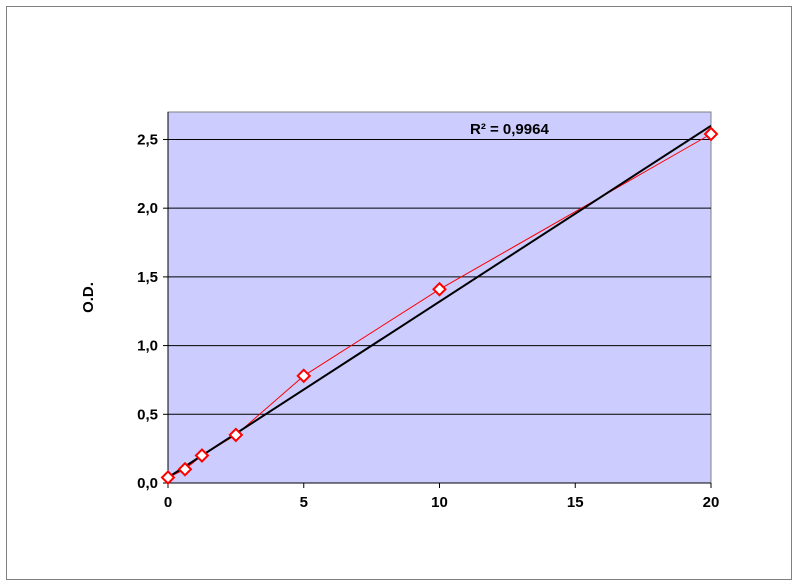 Image resolution: width=799 pixels, height=586 pixels. What do you see at coordinates (439, 502) in the screenshot?
I see `x-tick-label: 10` at bounding box center [439, 502].